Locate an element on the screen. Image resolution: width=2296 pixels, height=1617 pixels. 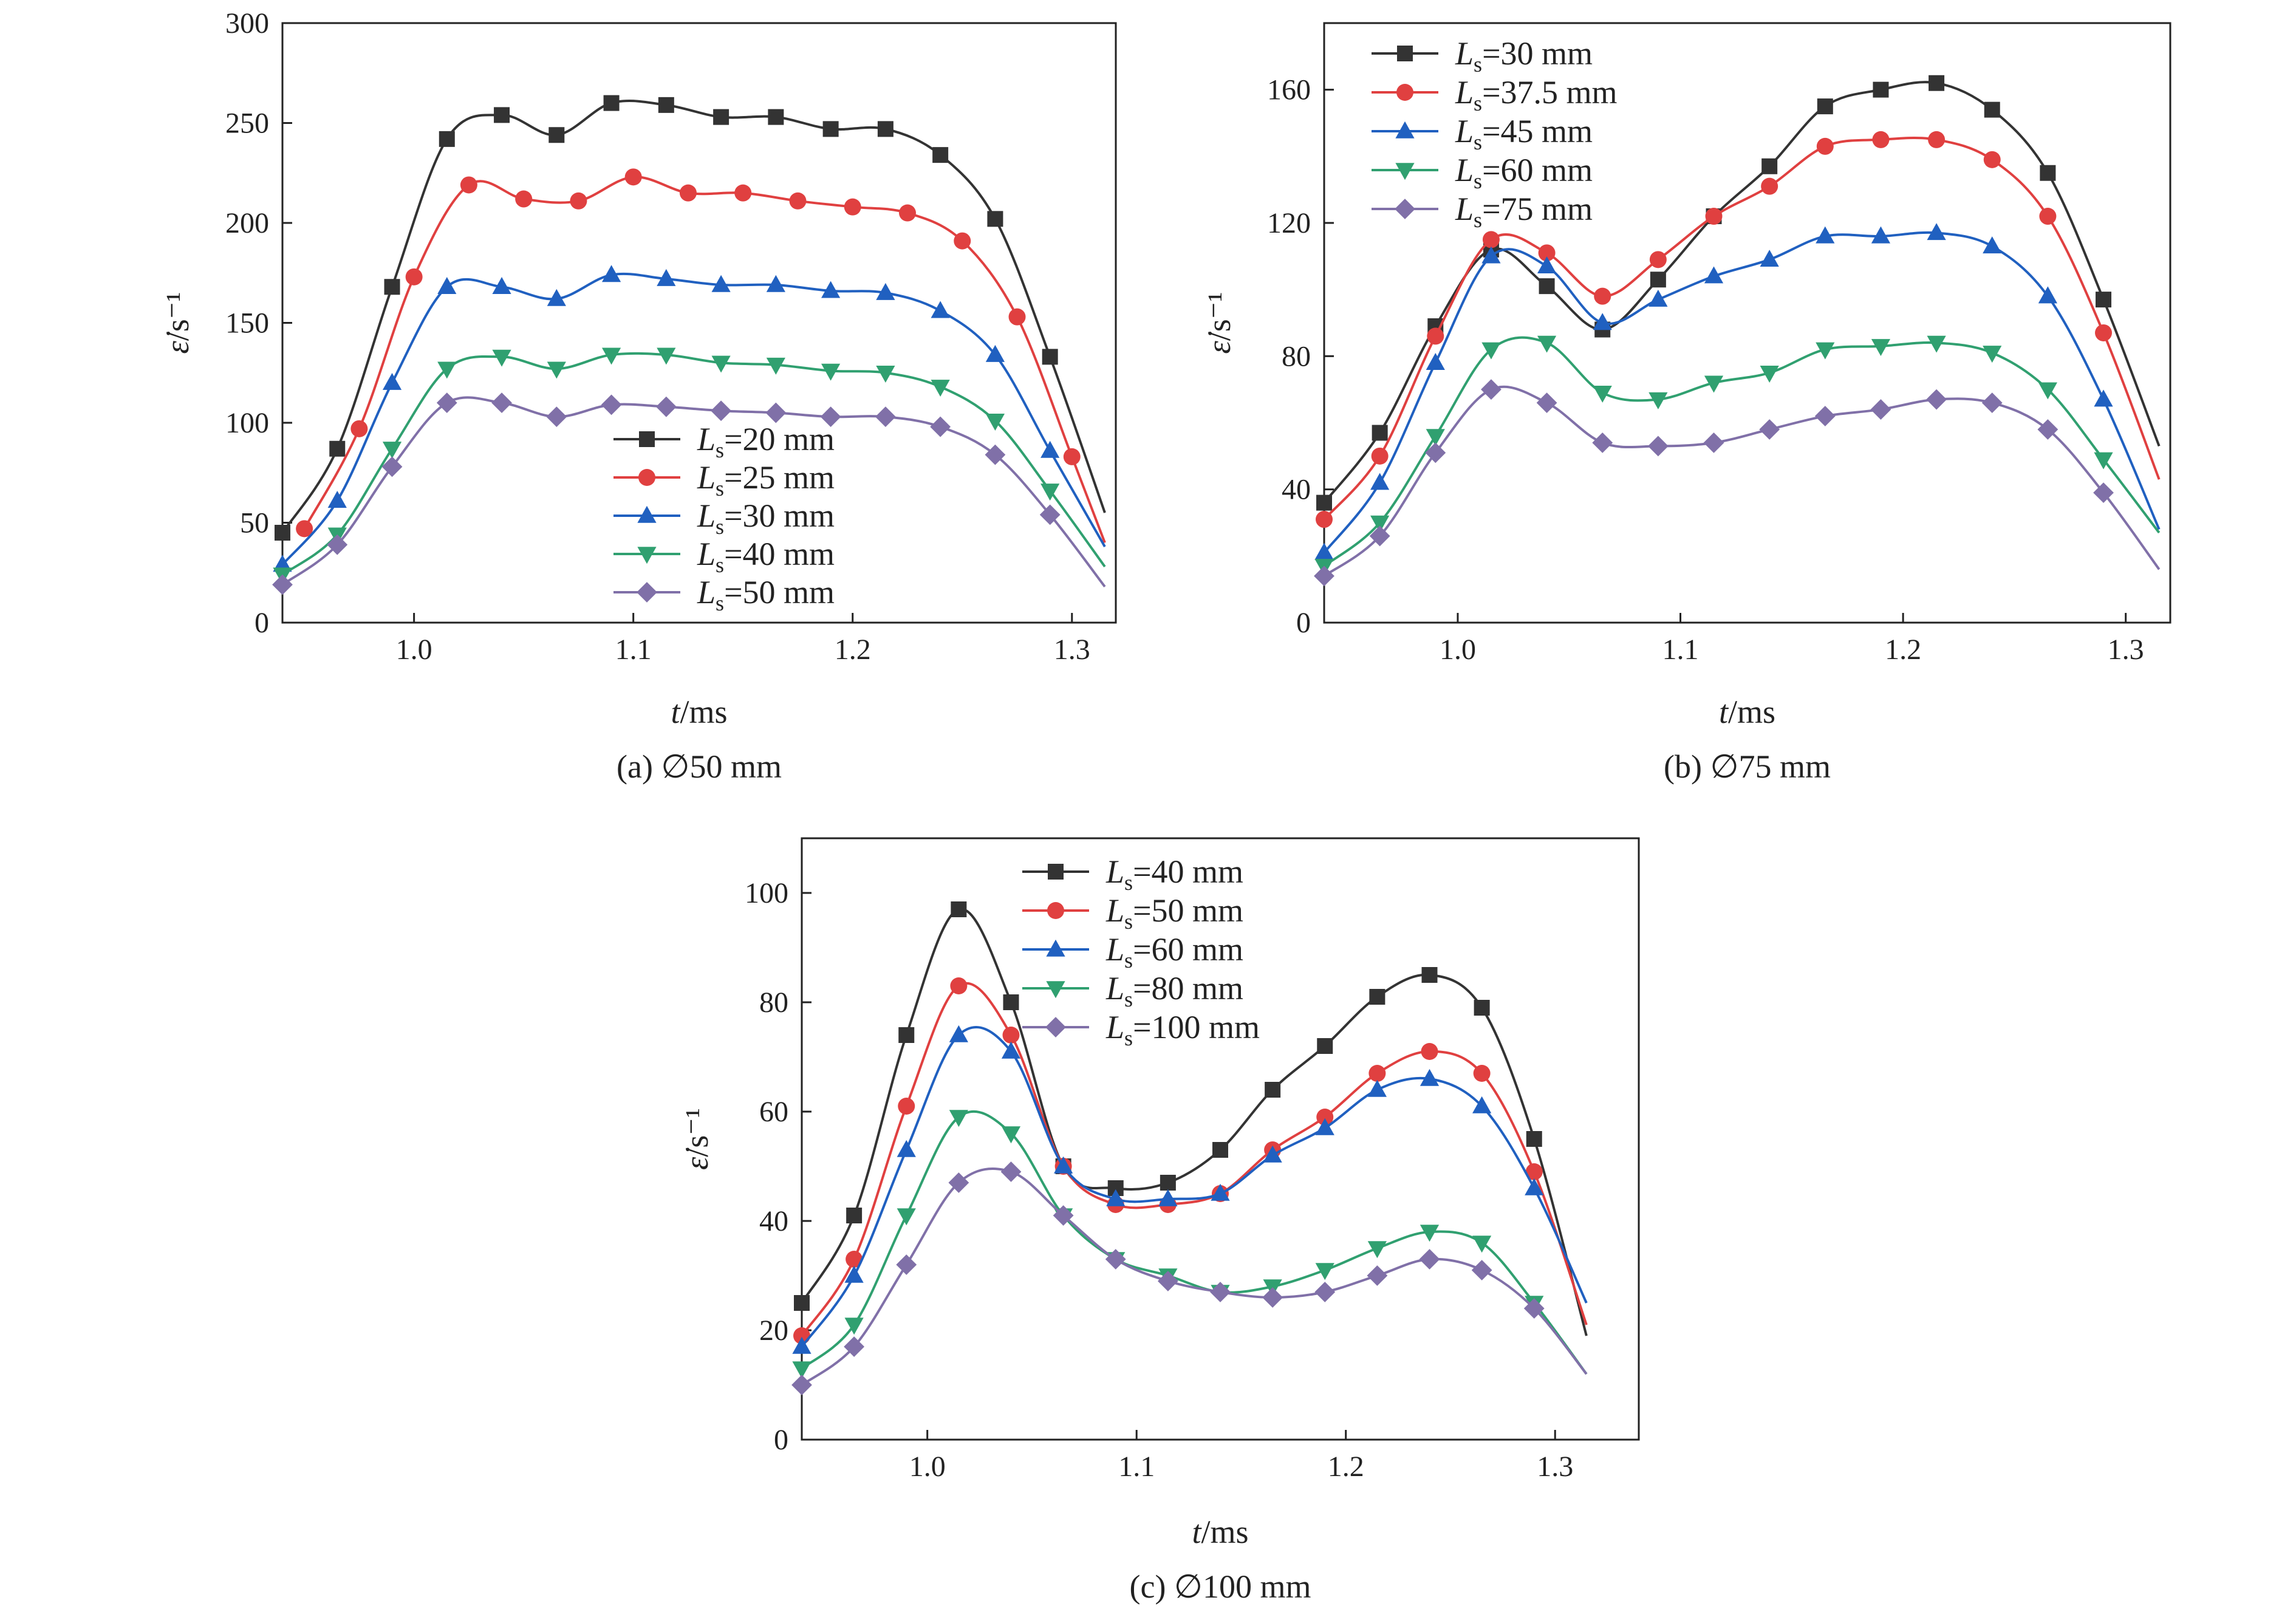
series-ls-45-mm is located at coordinates (1737, 391).